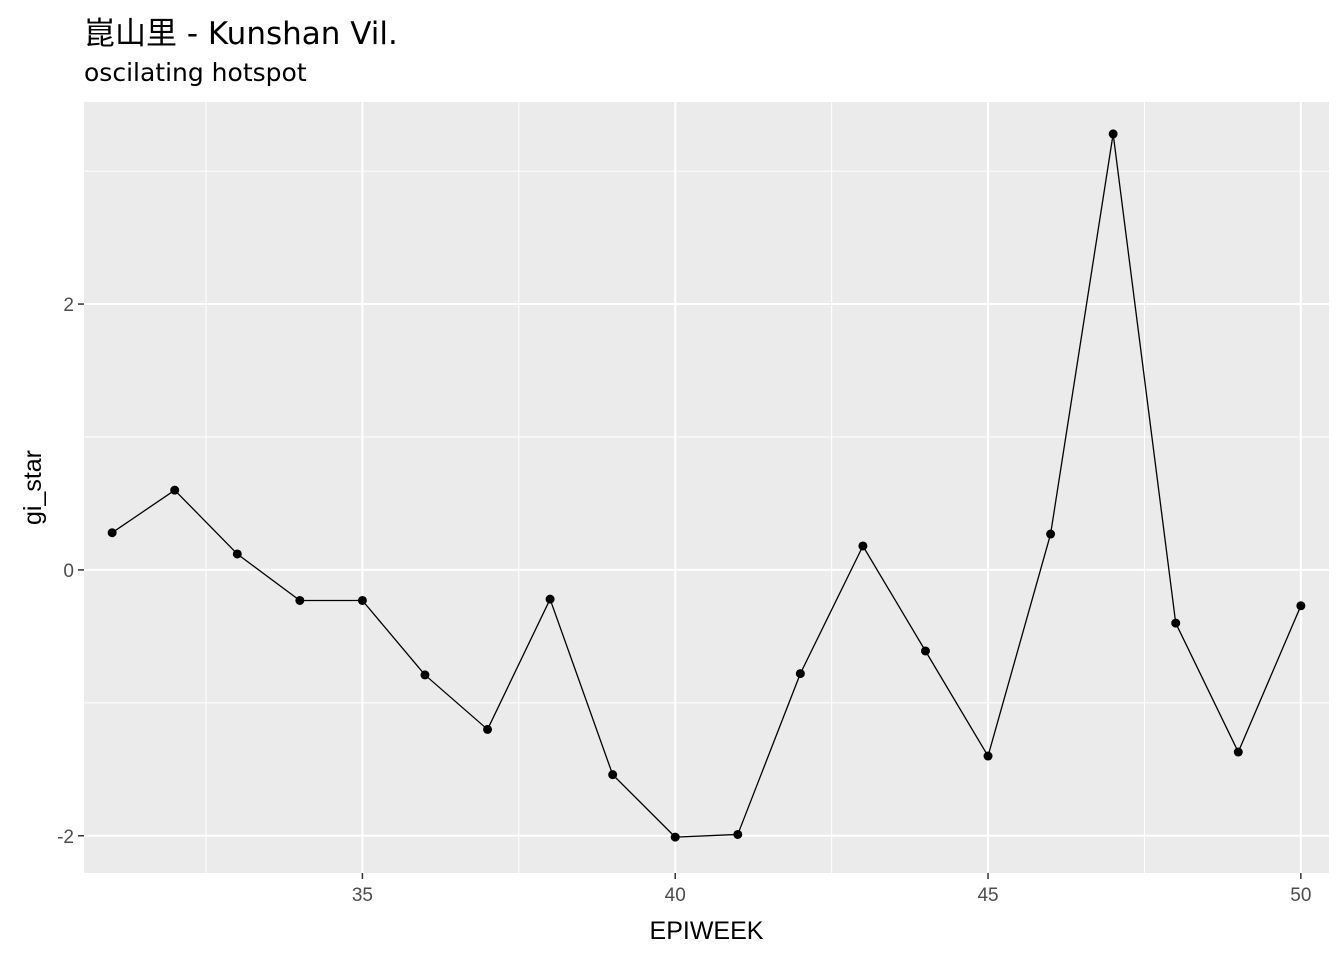 This screenshot has width=1344, height=960. I want to click on chart-title: 崑山里 - Kunshan Vil., so click(241, 34).